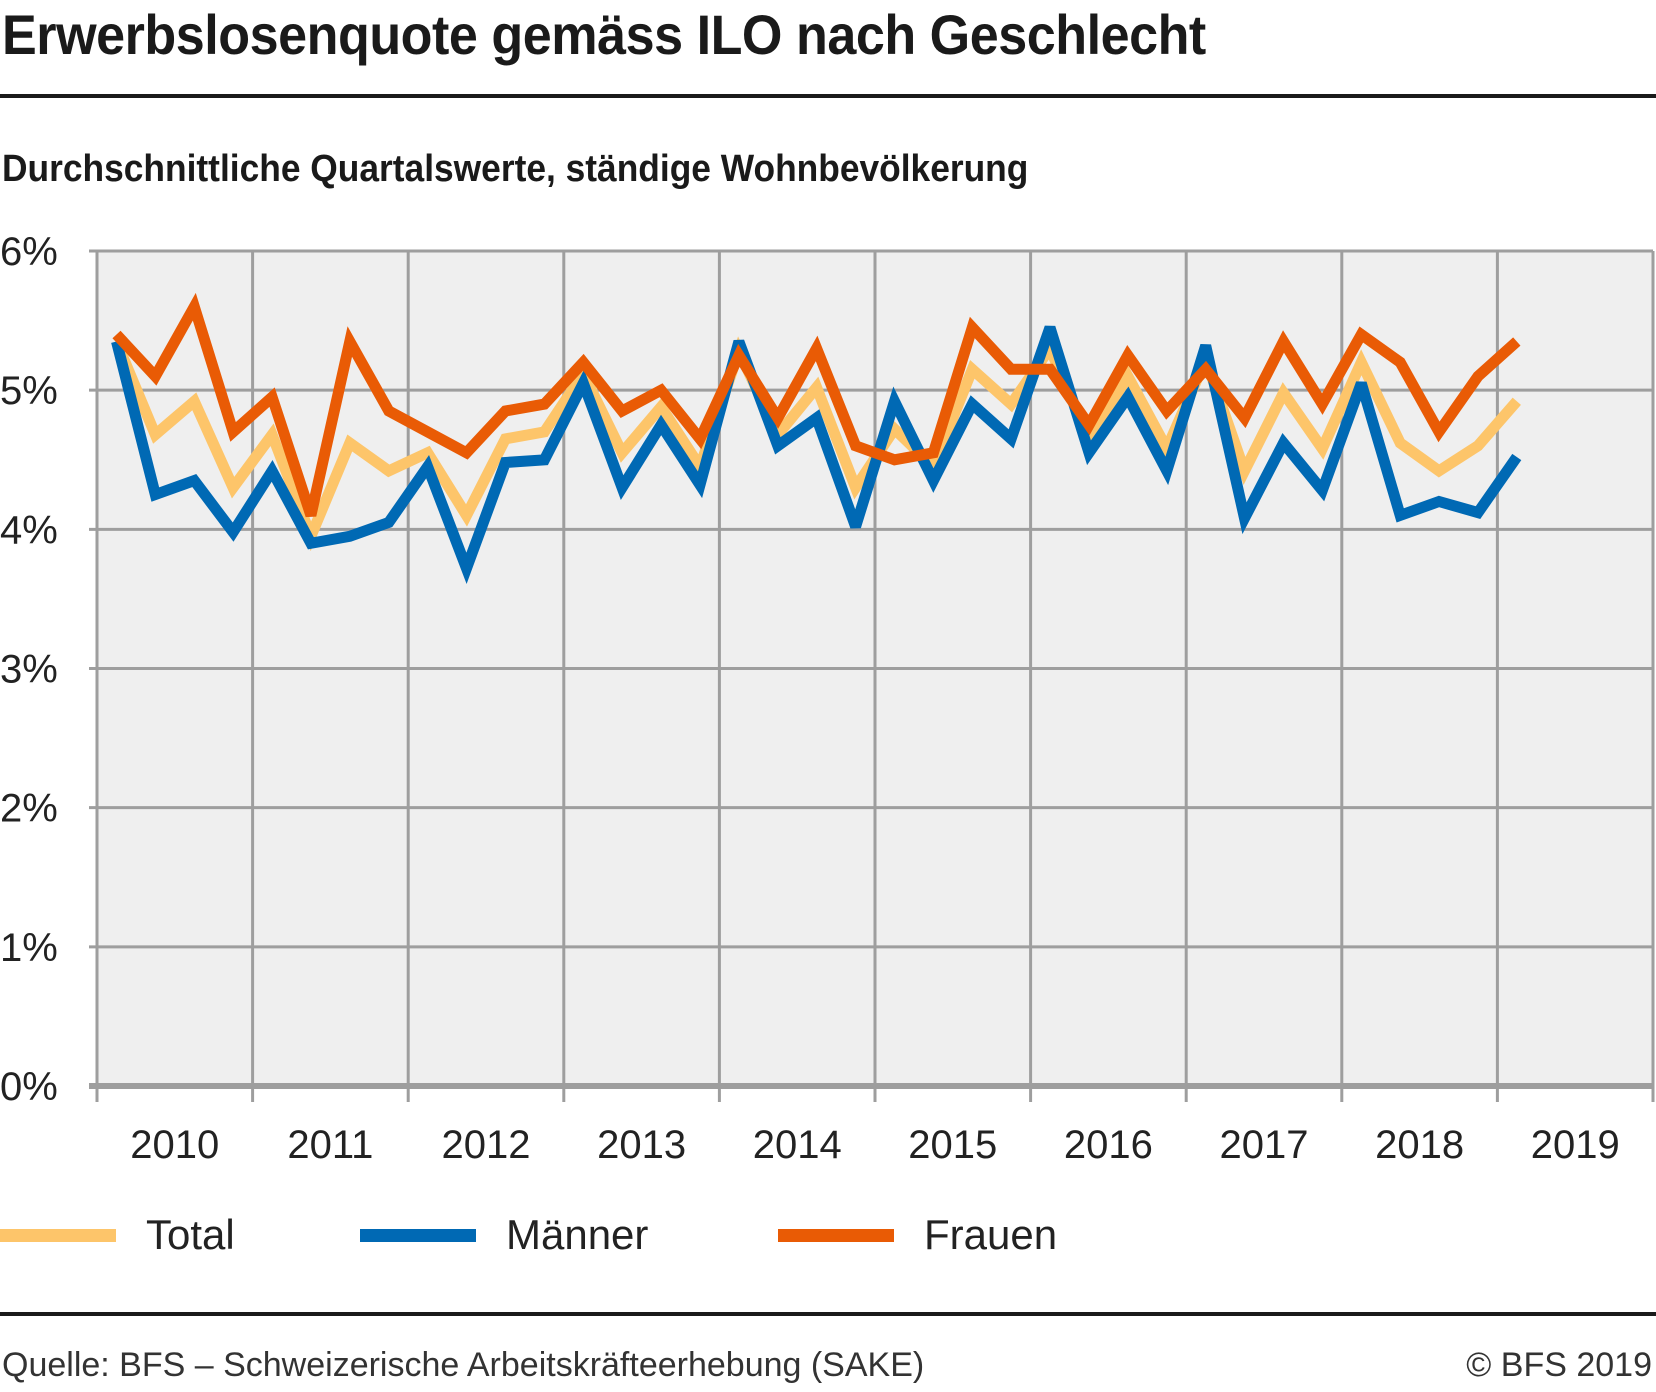 The height and width of the screenshot is (1392, 1656). Describe the element at coordinates (29, 391) in the screenshot. I see `y-tick-label: 5%` at that location.